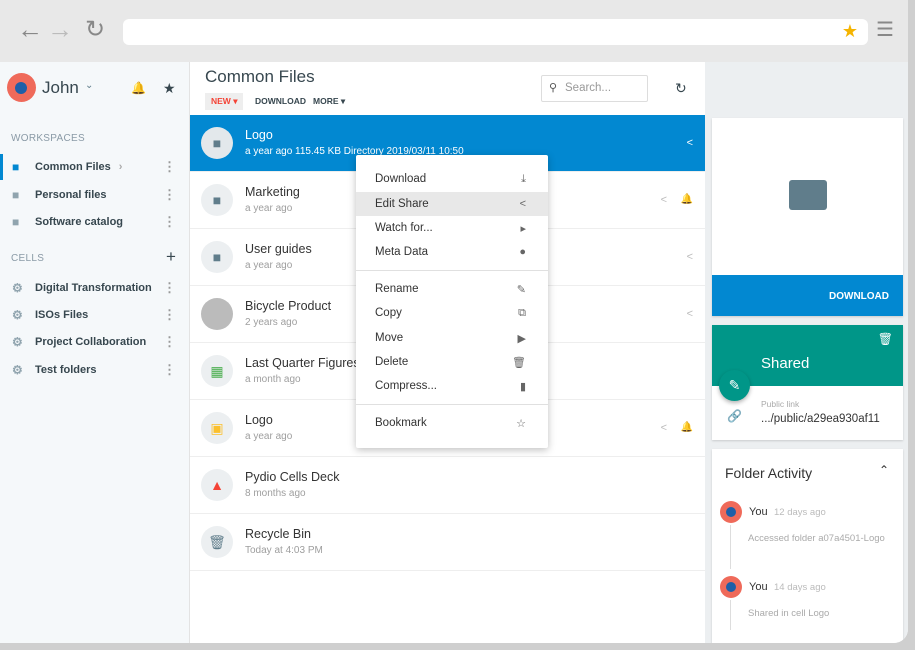 Image resolution: width=915 pixels, height=650 pixels. Describe the element at coordinates (278, 534) in the screenshot. I see `file-name: Recycle Bin` at that location.